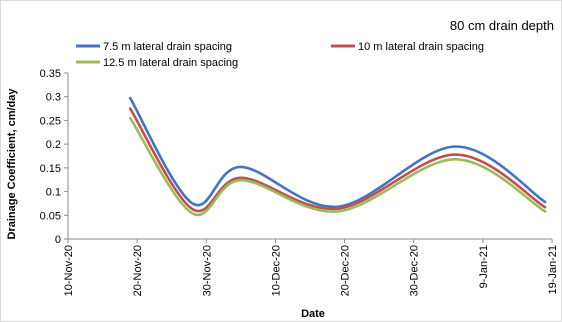 Image resolution: width=562 pixels, height=322 pixels. Describe the element at coordinates (415, 270) in the screenshot. I see `x-tick-label: 30-Dec-20` at that location.